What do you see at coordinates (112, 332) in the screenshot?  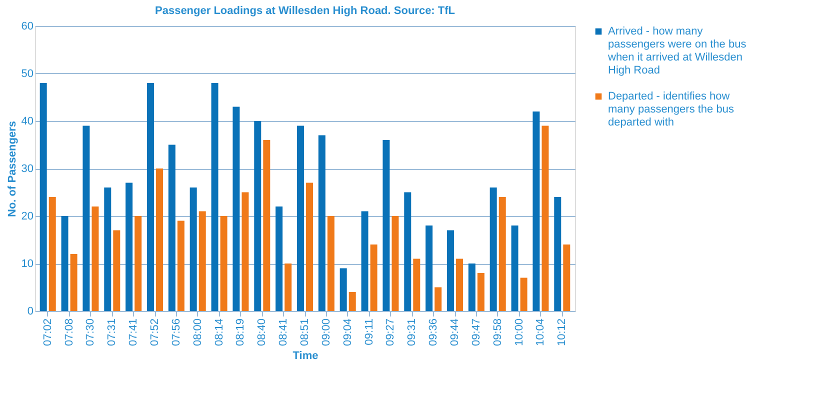 I see `x-tick-label: 07:31` at bounding box center [112, 332].